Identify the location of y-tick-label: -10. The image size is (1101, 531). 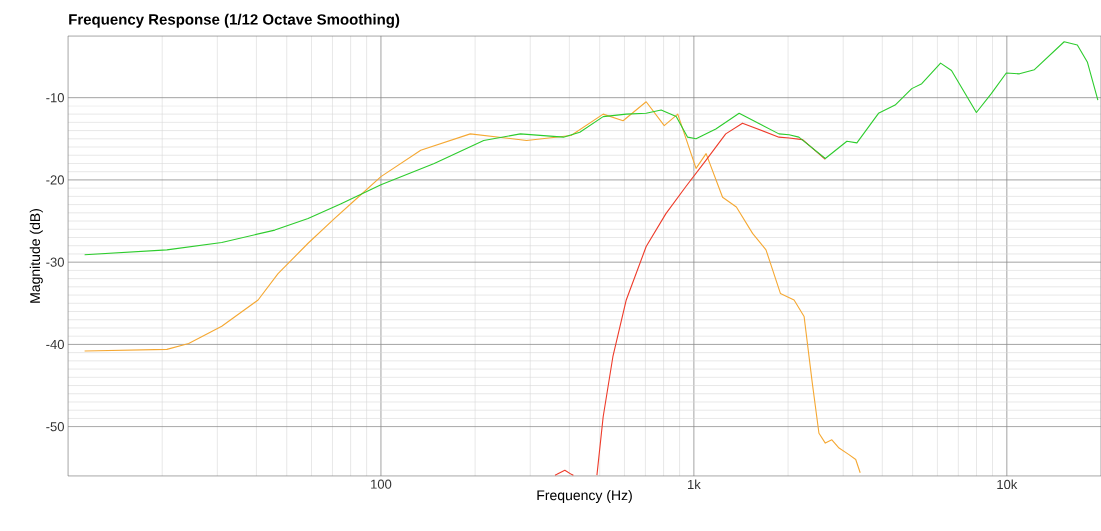
(55, 98).